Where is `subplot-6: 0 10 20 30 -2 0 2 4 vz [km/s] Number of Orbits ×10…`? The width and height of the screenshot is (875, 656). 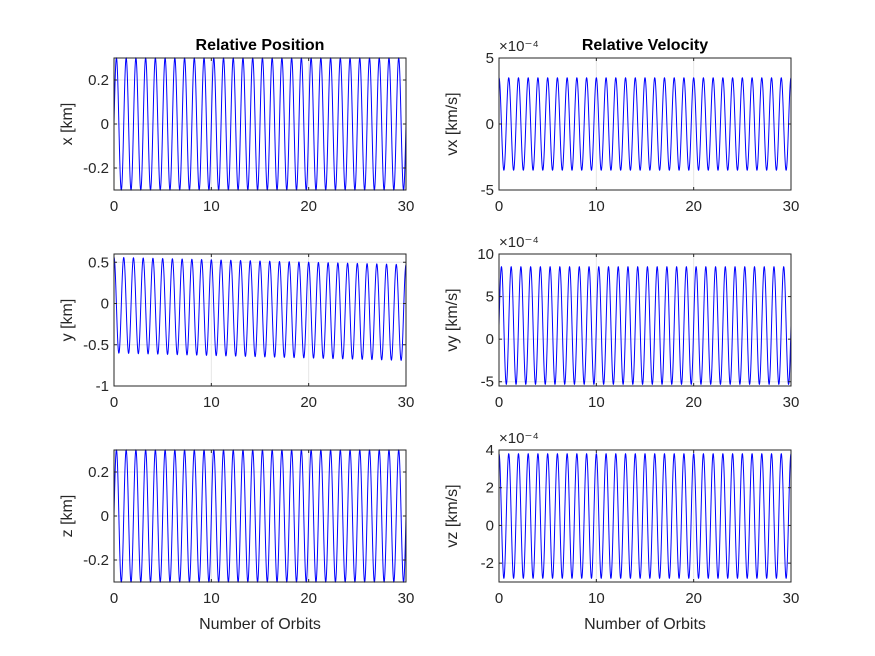 subplot-6: 0 10 20 30 -2 0 2 4 vz [km/s] Number of Orbits ×10… is located at coordinates (621, 531).